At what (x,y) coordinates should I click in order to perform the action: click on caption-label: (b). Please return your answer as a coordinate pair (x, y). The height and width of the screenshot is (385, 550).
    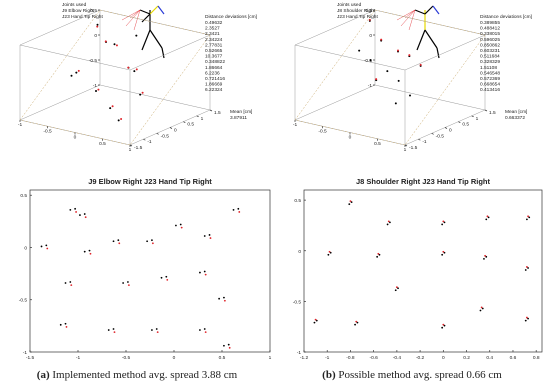
    Looking at the image, I should click on (329, 375).